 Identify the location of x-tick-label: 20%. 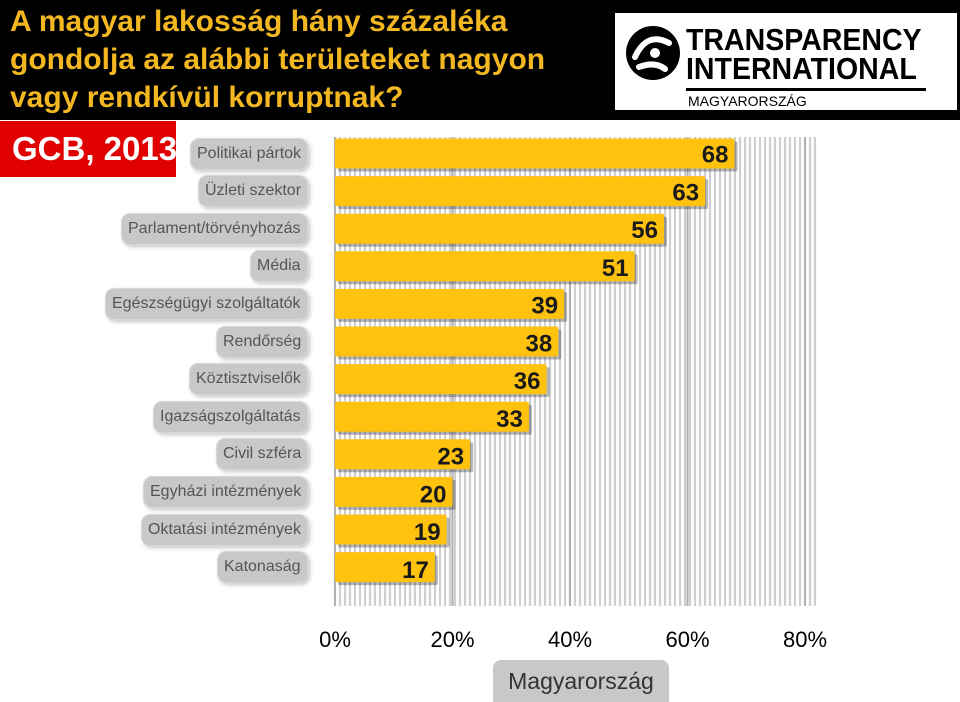
(452, 639).